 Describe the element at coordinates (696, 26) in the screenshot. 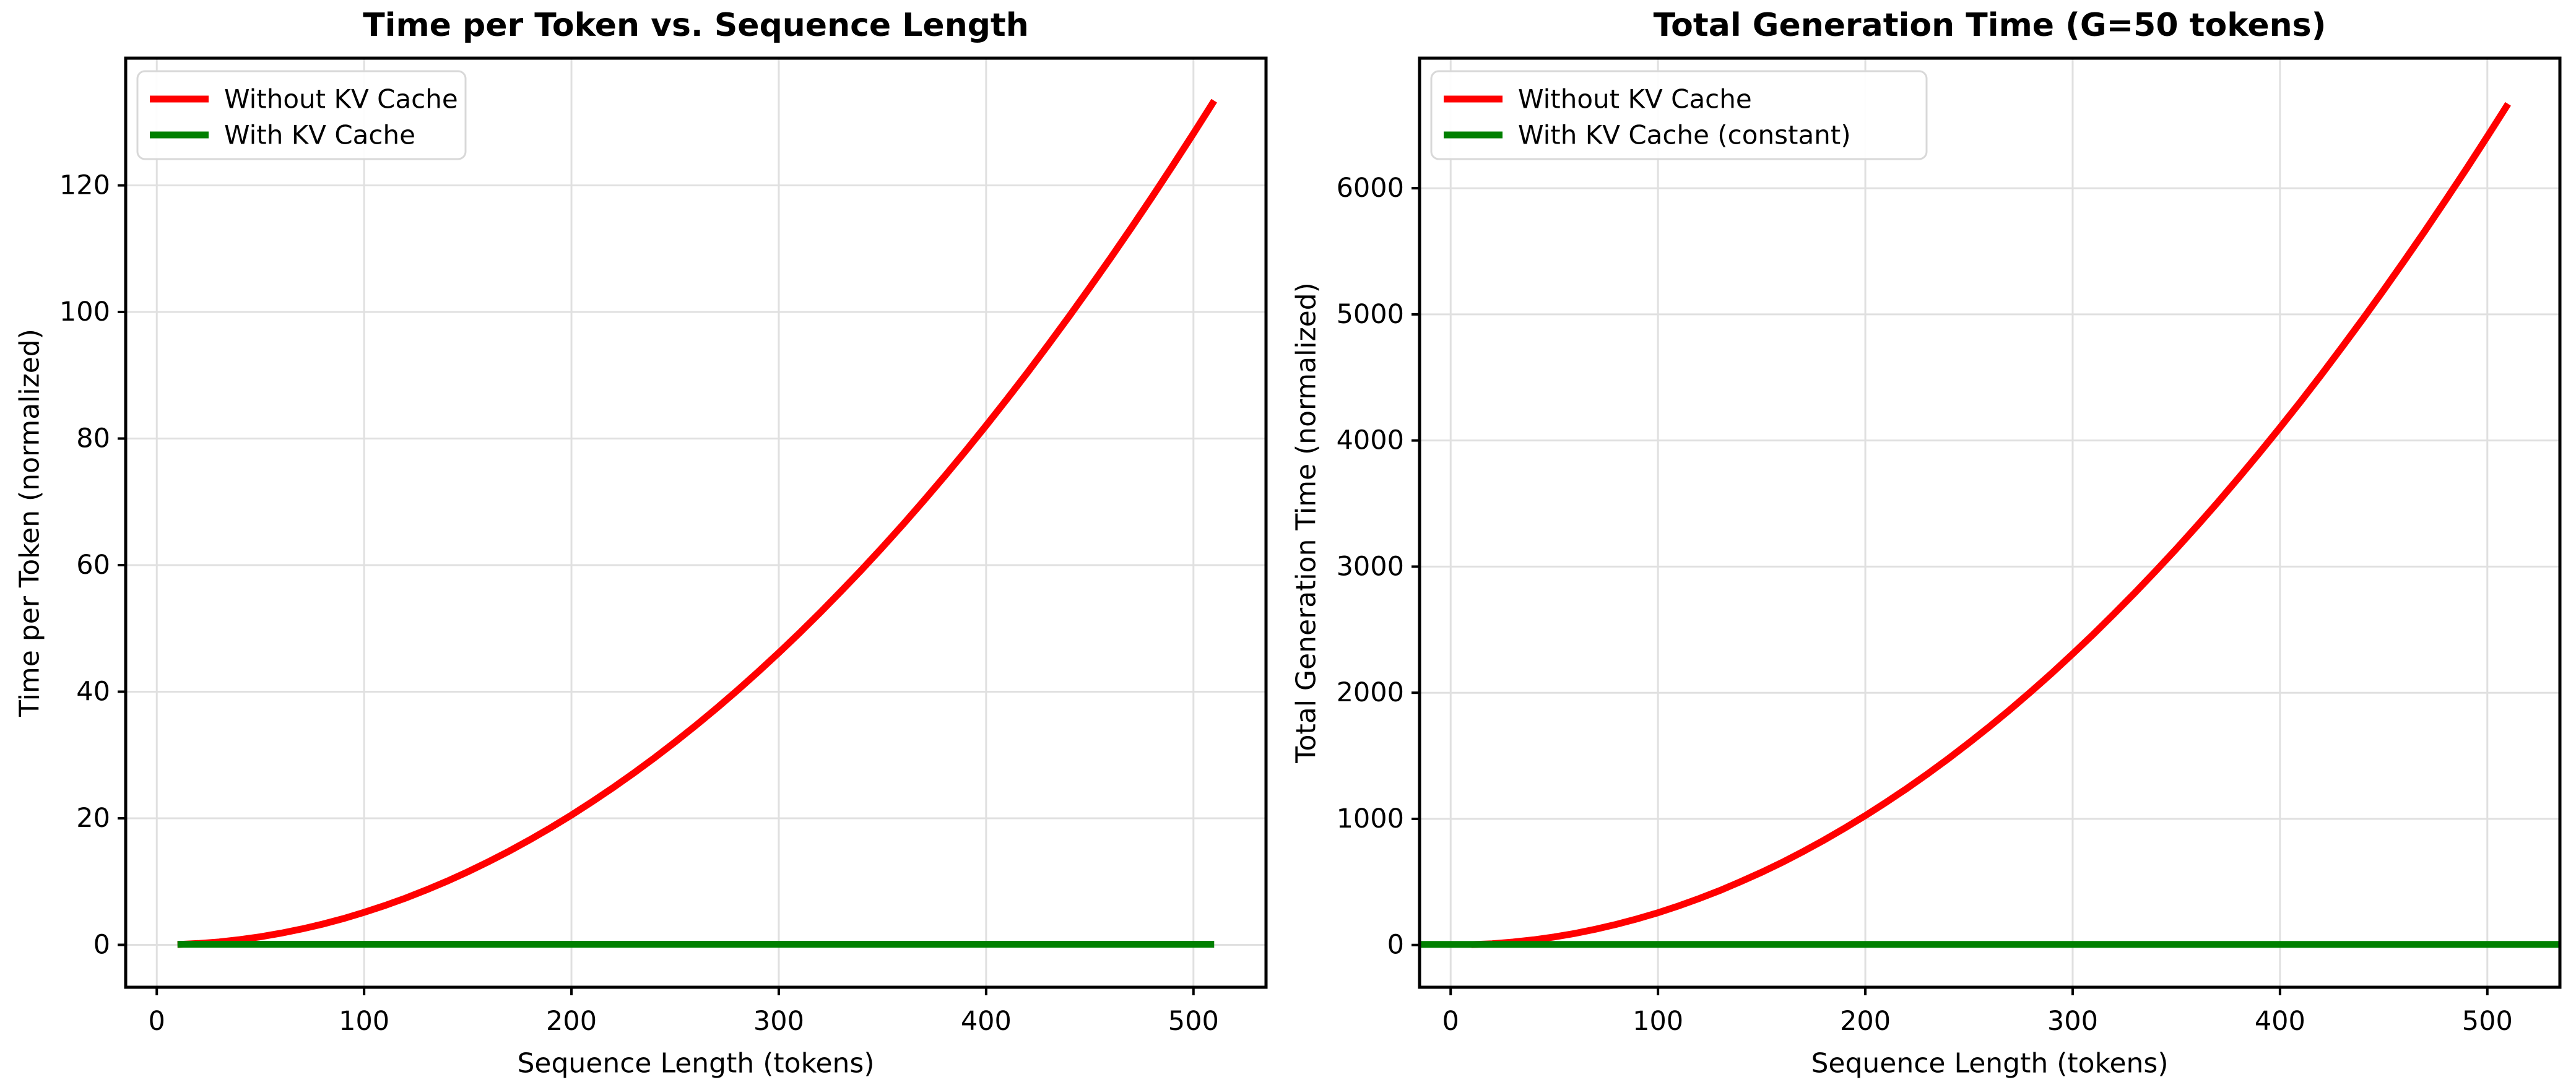

I see `chart-title: Time per Token vs. Sequence Length` at that location.